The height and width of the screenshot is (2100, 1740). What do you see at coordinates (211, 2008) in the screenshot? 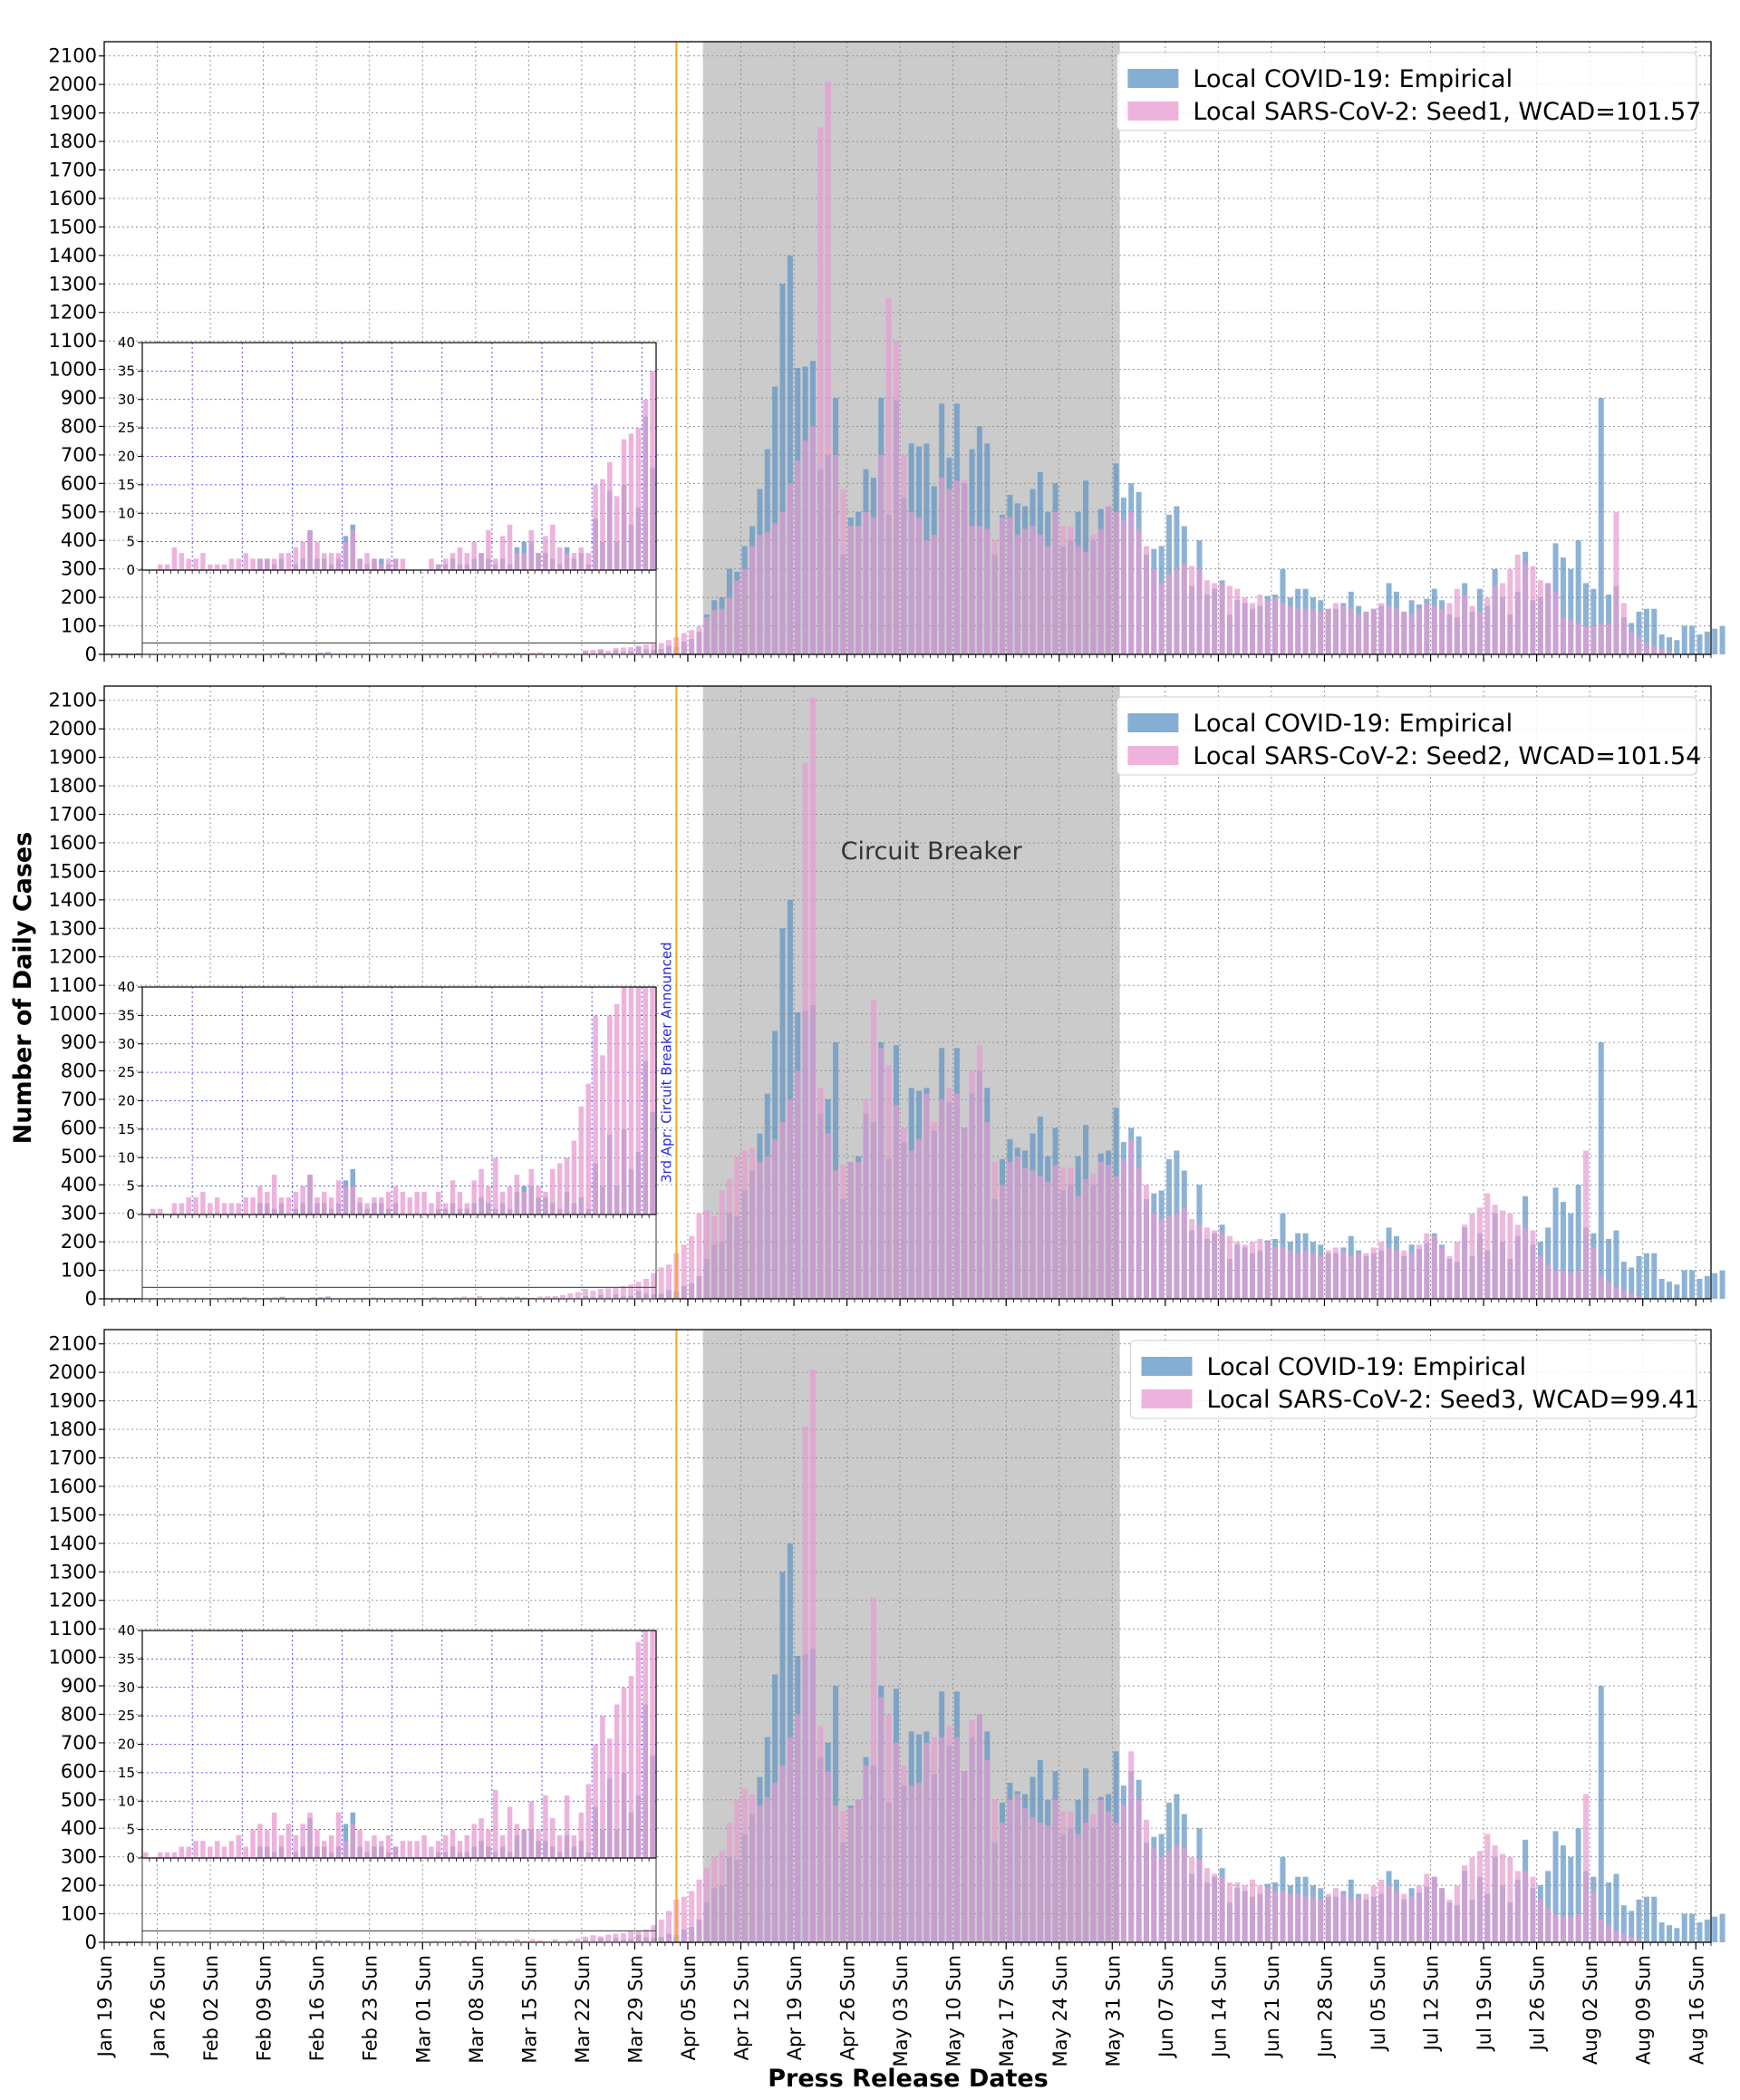
I see `x-tick-label: Feb 02 Sun` at bounding box center [211, 2008].